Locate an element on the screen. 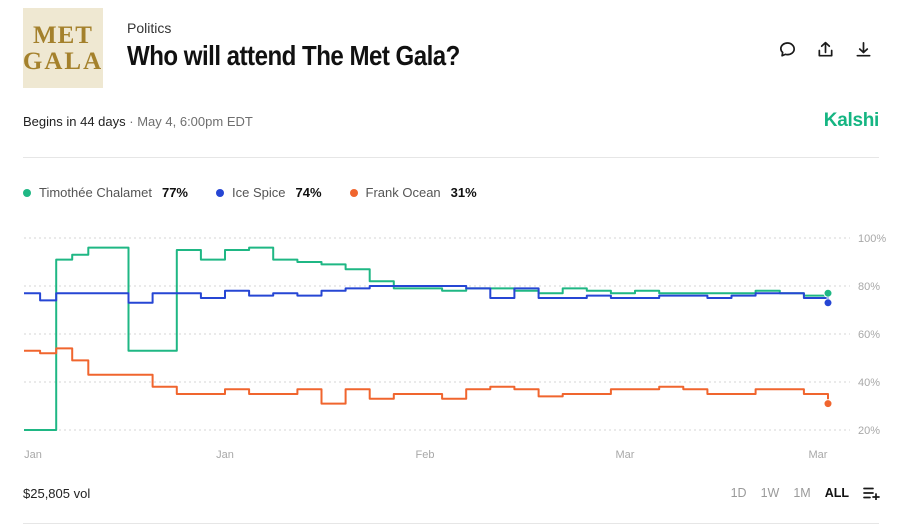 The width and height of the screenshot is (908, 527). begins-text: Begins in 44 days is located at coordinates (74, 121).